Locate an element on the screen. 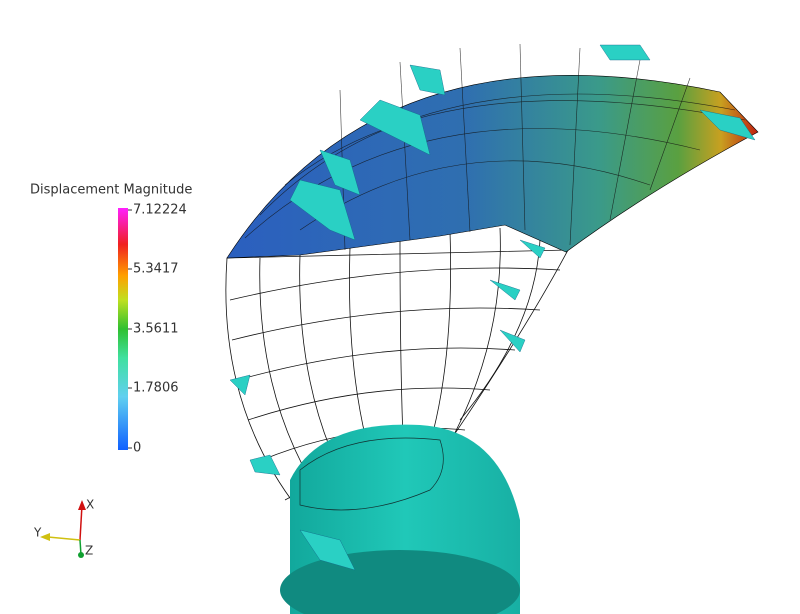 The image size is (800, 614). colorbar-title: Displacement Magnitude is located at coordinates (111, 190).